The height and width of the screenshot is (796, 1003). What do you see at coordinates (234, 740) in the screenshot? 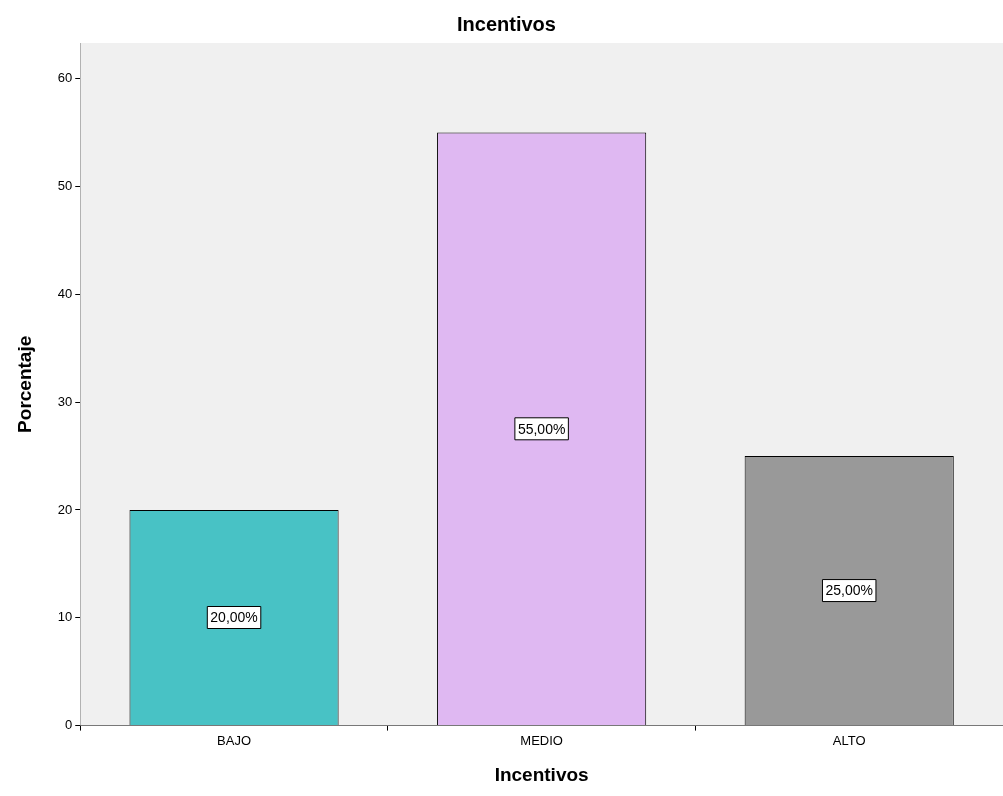
I see `x-tick-label: BAJO` at bounding box center [234, 740].